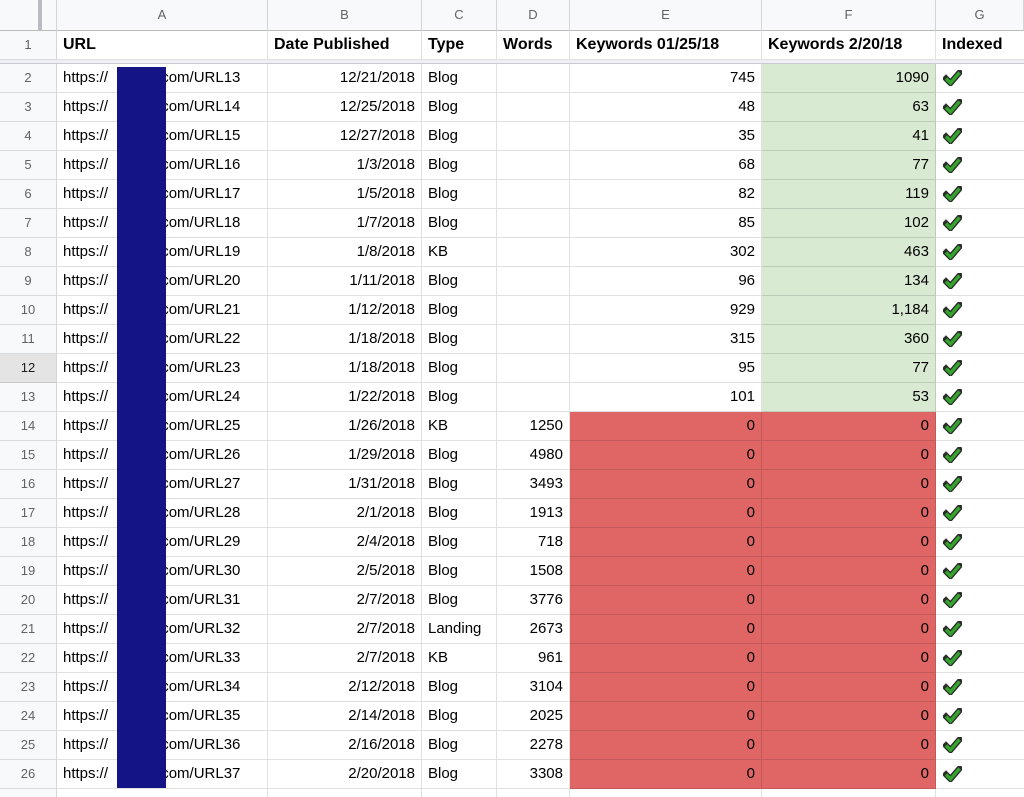  I want to click on keywords1-cell: 101, so click(666, 397).